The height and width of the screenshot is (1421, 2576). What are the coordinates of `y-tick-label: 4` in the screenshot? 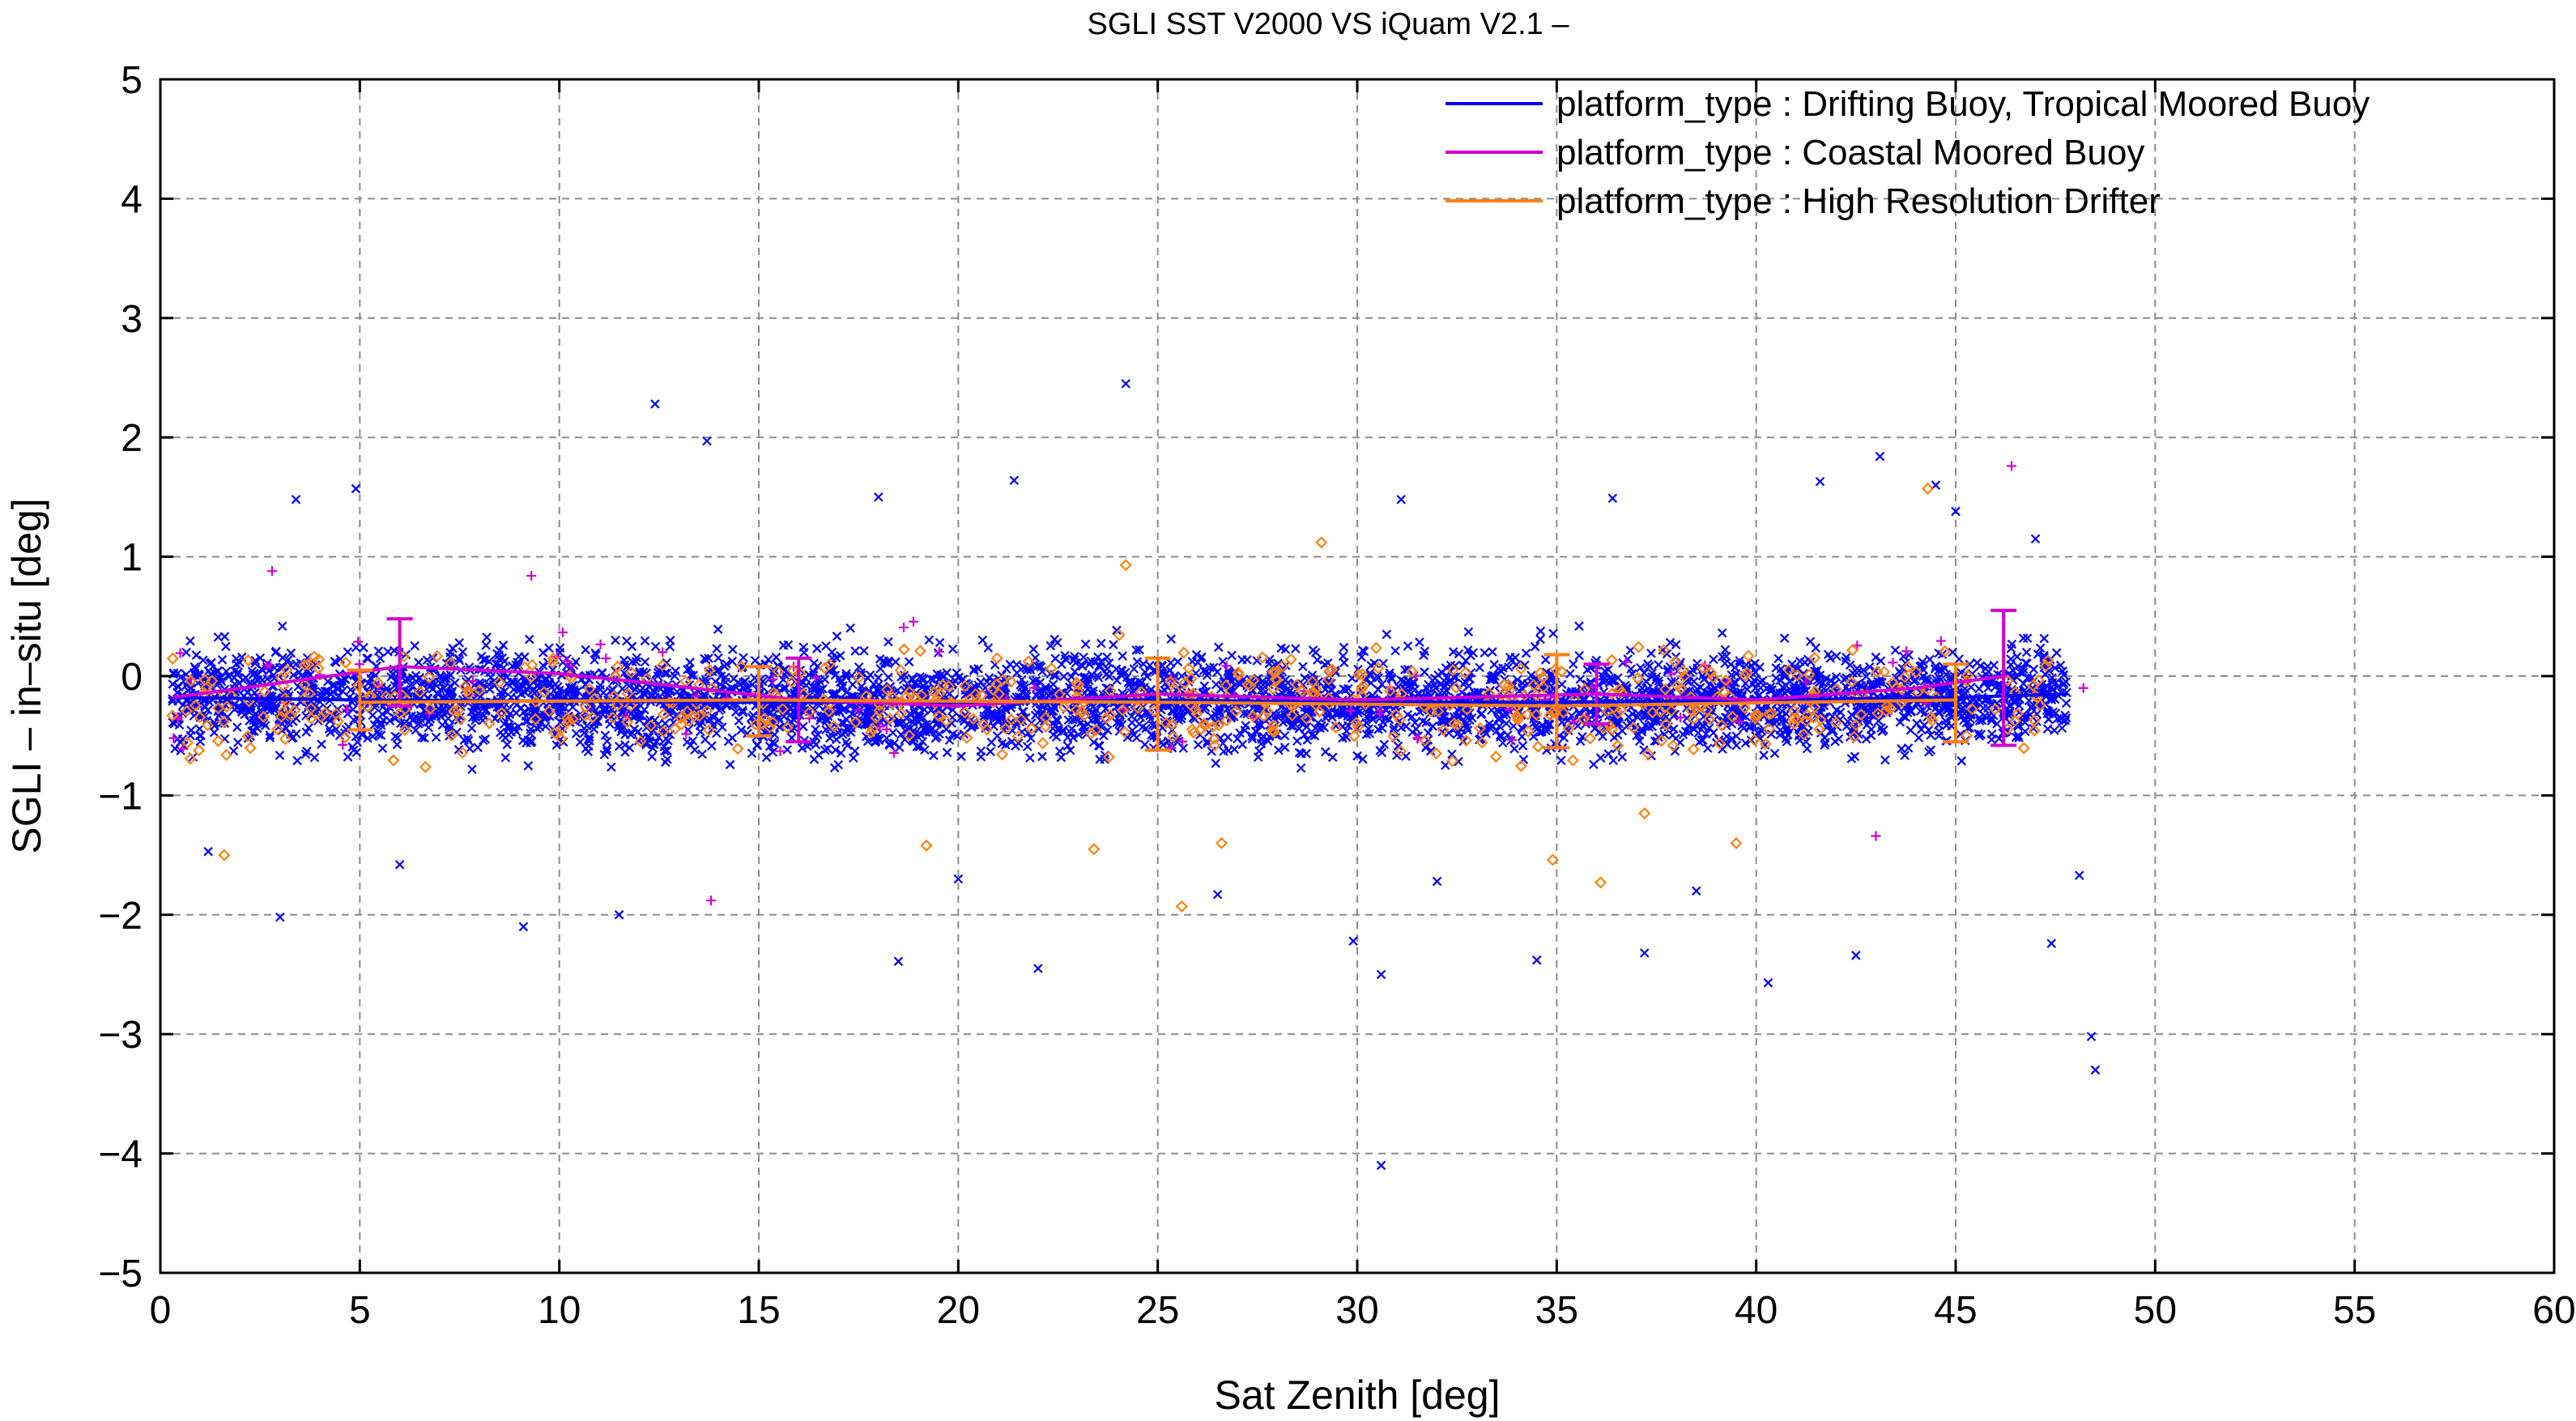 It's located at (132, 199).